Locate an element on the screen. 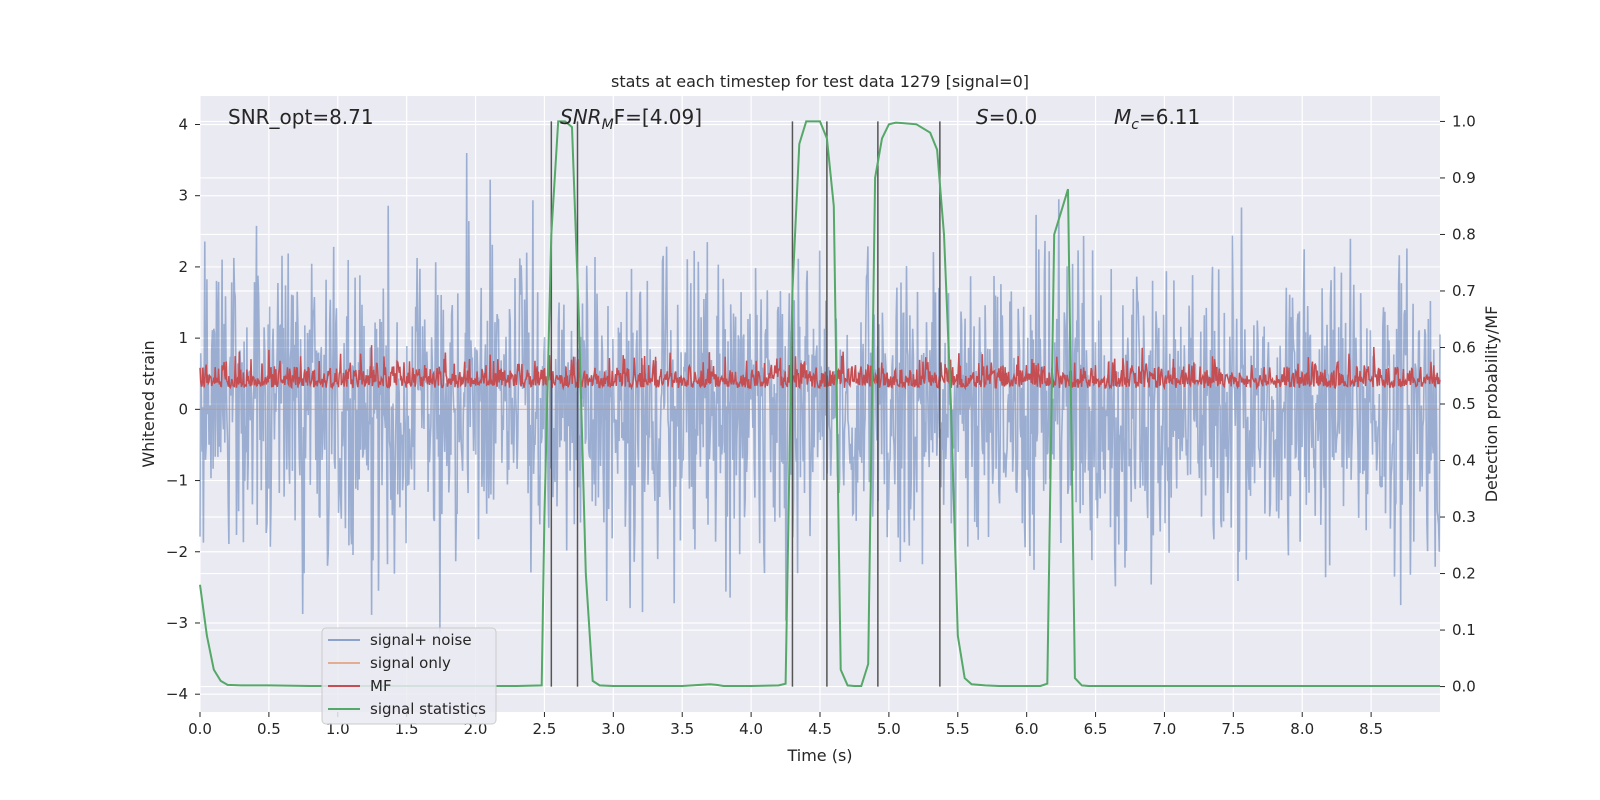 The height and width of the screenshot is (800, 1600). y-tick-label-left: −4 is located at coordinates (177, 694).